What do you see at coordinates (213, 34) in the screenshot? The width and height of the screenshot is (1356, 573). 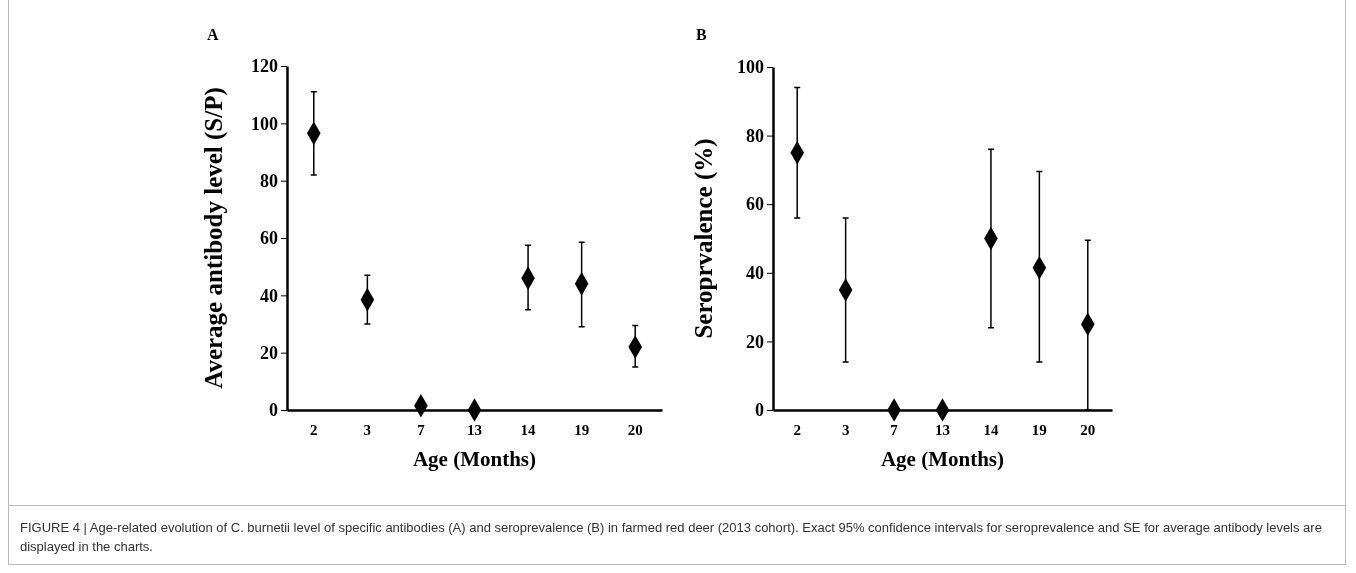 I see `text: A` at bounding box center [213, 34].